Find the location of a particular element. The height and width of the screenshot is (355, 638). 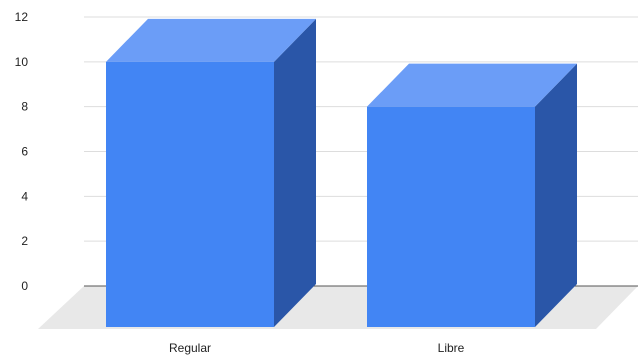

y-tick-label: 8 is located at coordinates (24, 107).